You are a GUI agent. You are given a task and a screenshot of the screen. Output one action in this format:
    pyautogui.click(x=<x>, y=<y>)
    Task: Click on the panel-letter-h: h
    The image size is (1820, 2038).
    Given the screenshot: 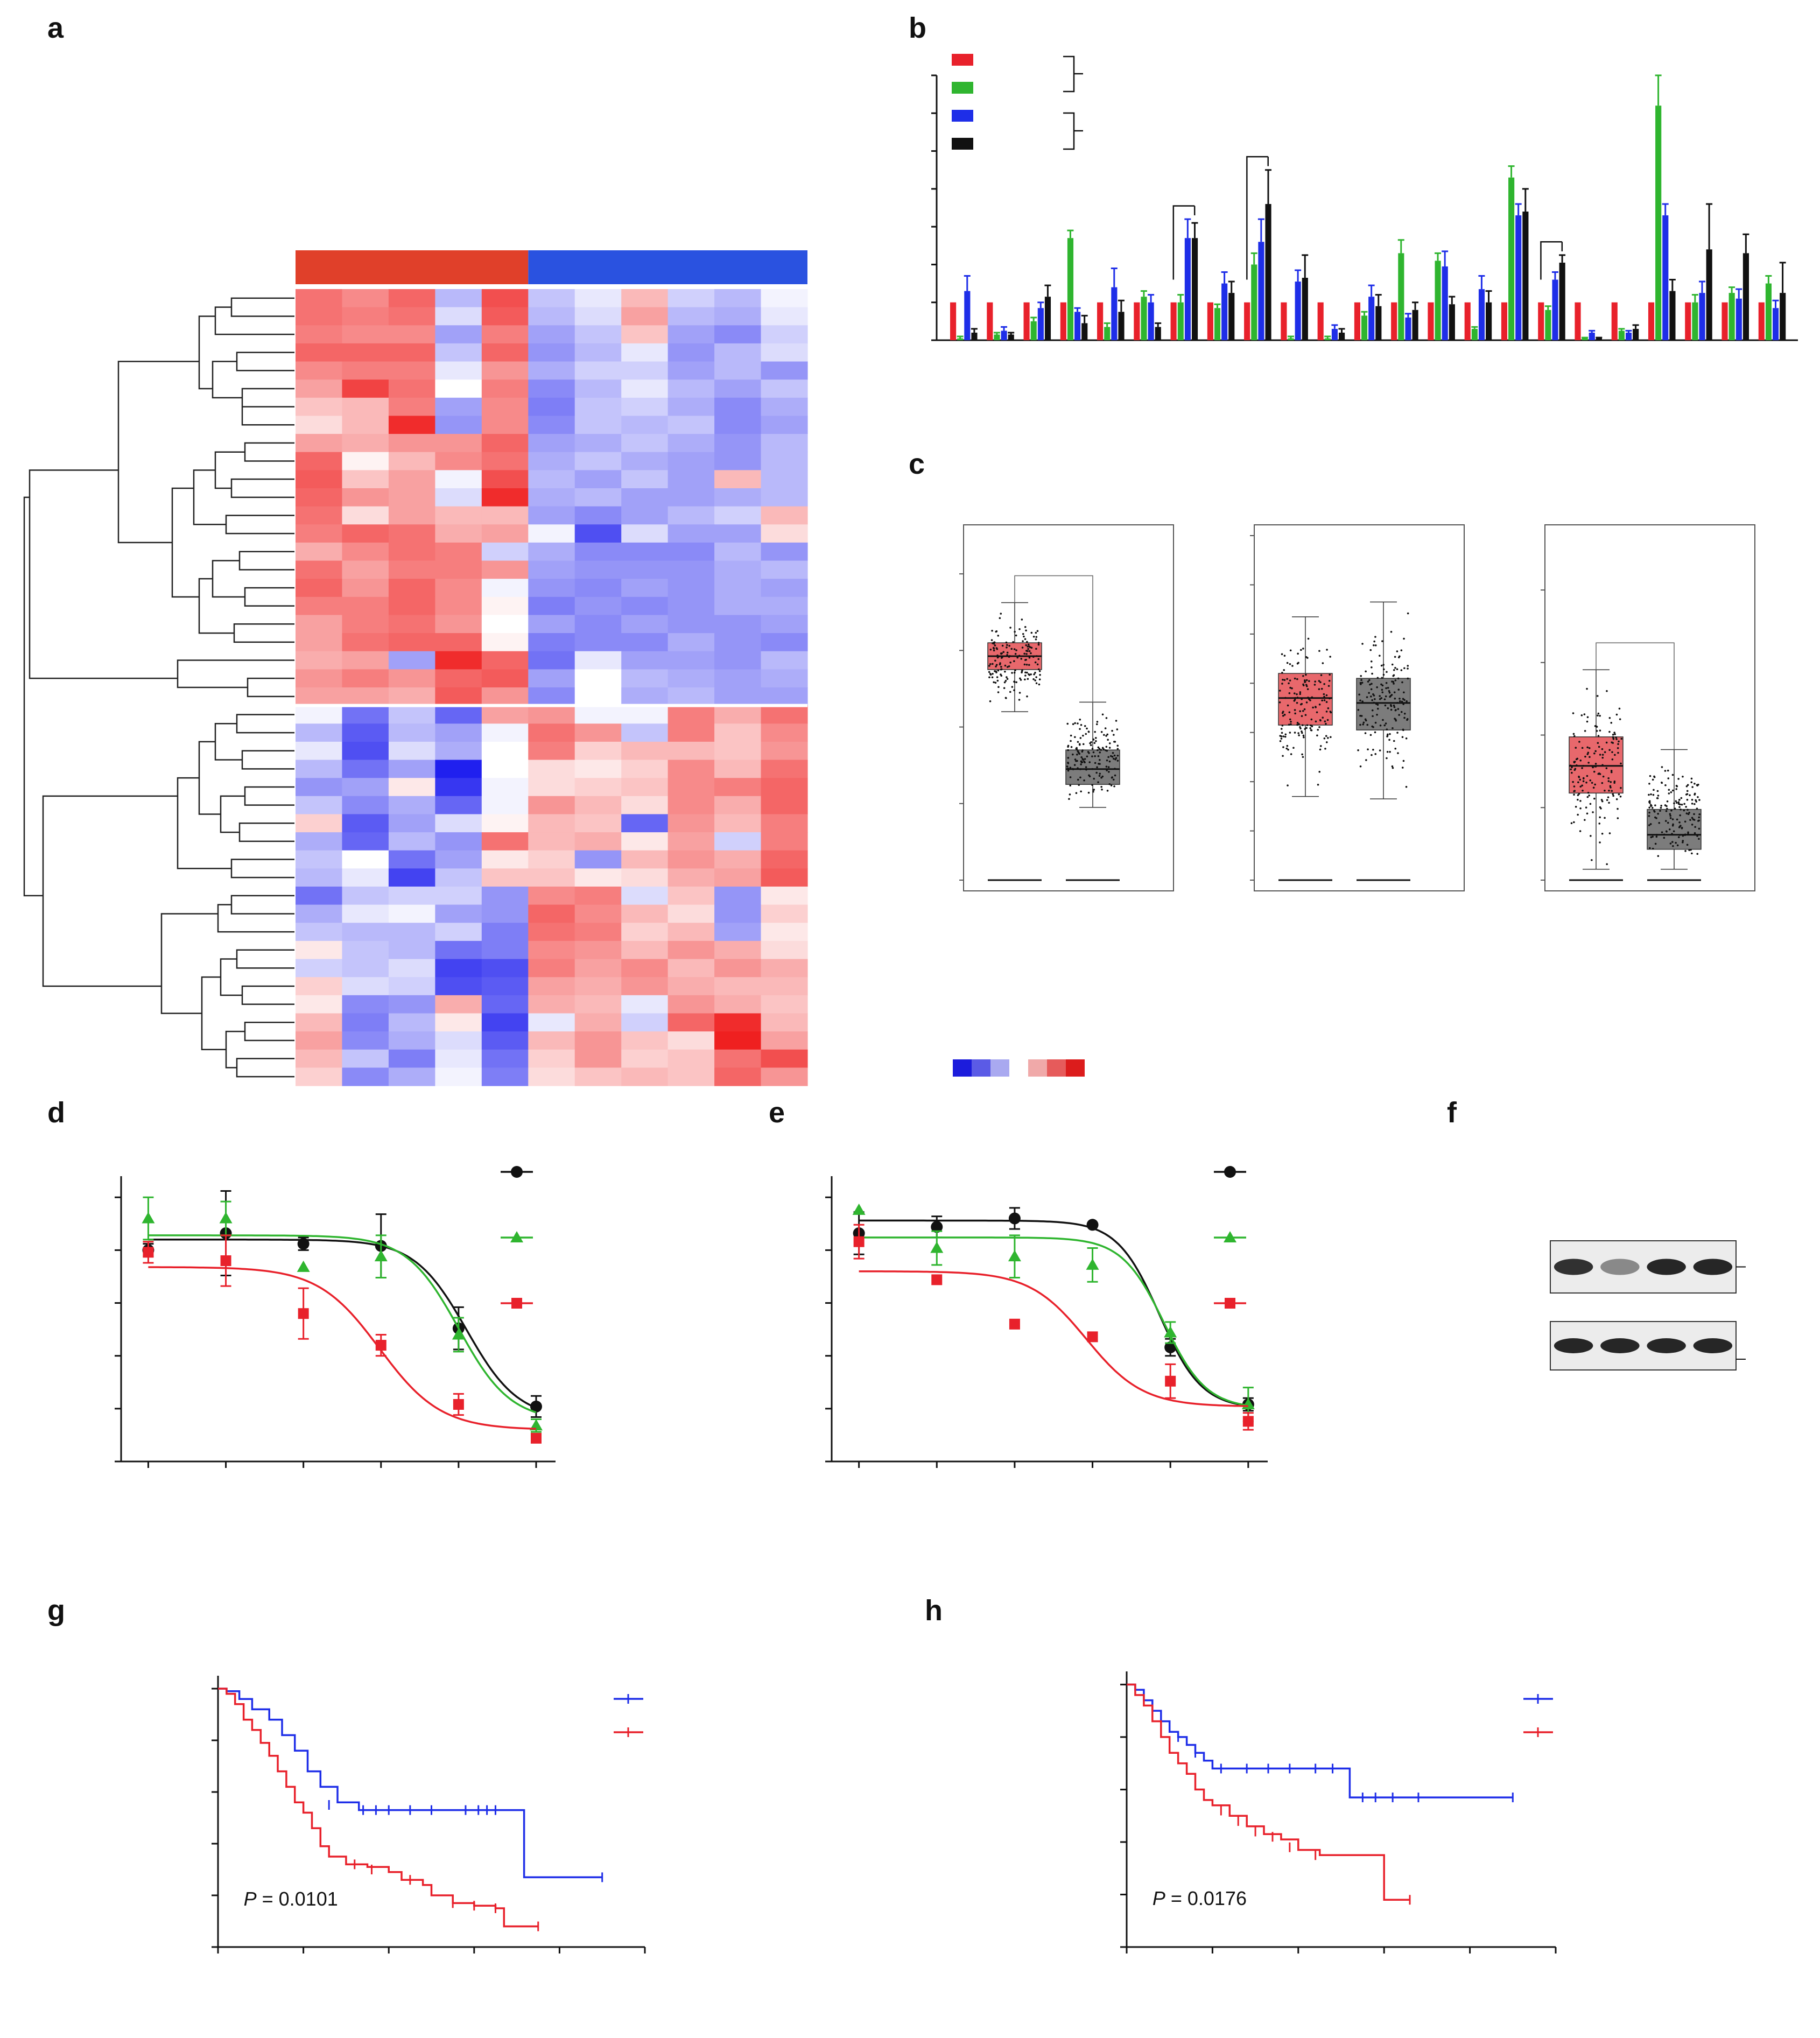 What is the action you would take?
    pyautogui.click(x=934, y=1610)
    